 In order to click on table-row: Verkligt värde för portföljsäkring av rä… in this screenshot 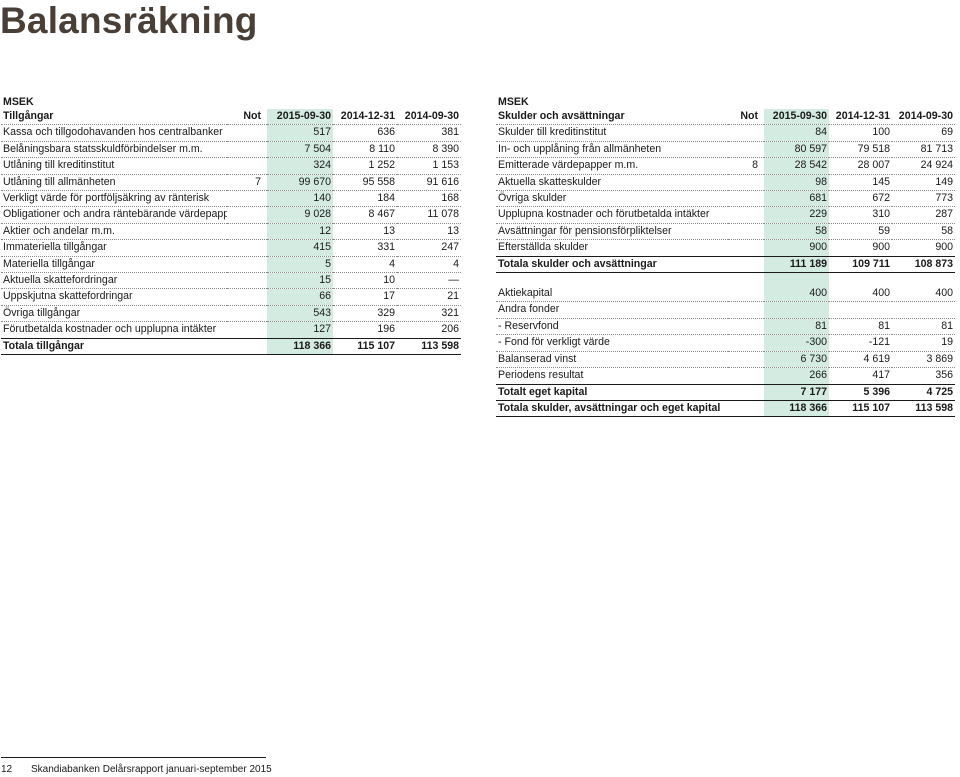, I will do `click(231, 199)`.